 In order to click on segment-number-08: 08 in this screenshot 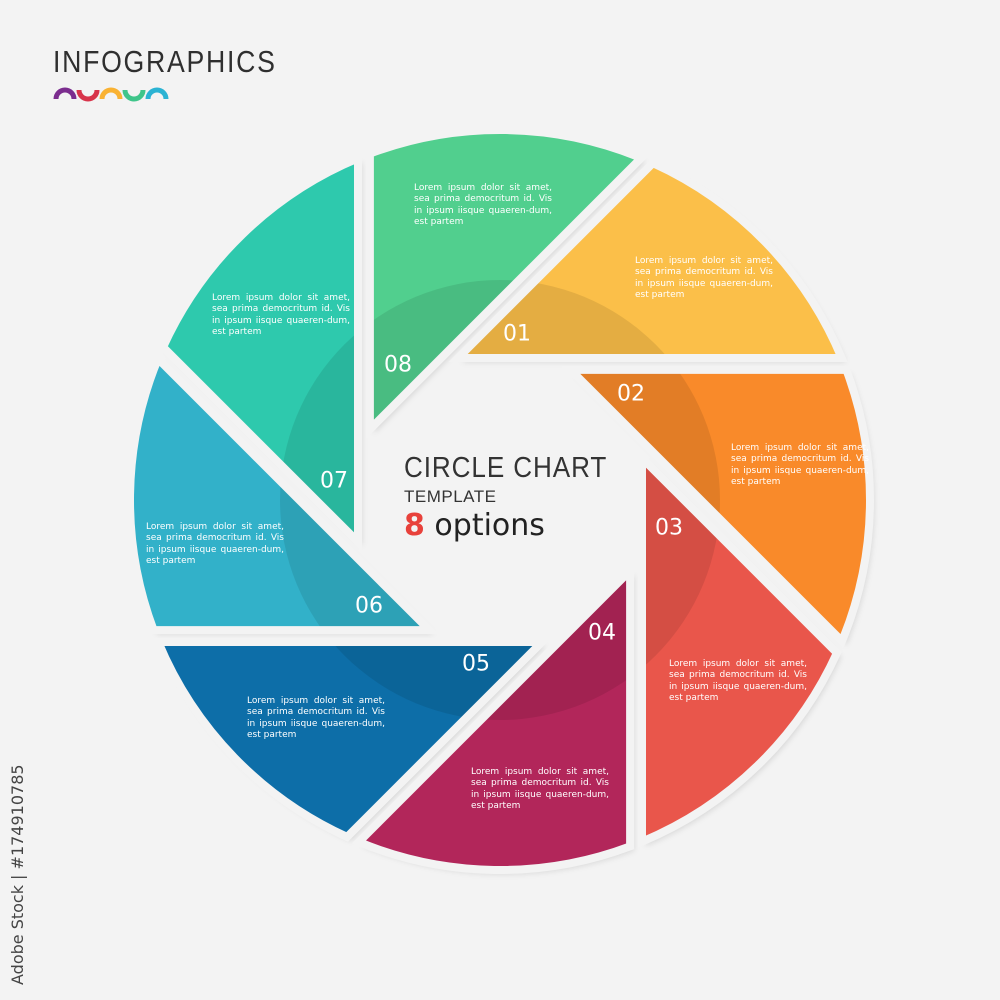, I will do `click(398, 365)`.